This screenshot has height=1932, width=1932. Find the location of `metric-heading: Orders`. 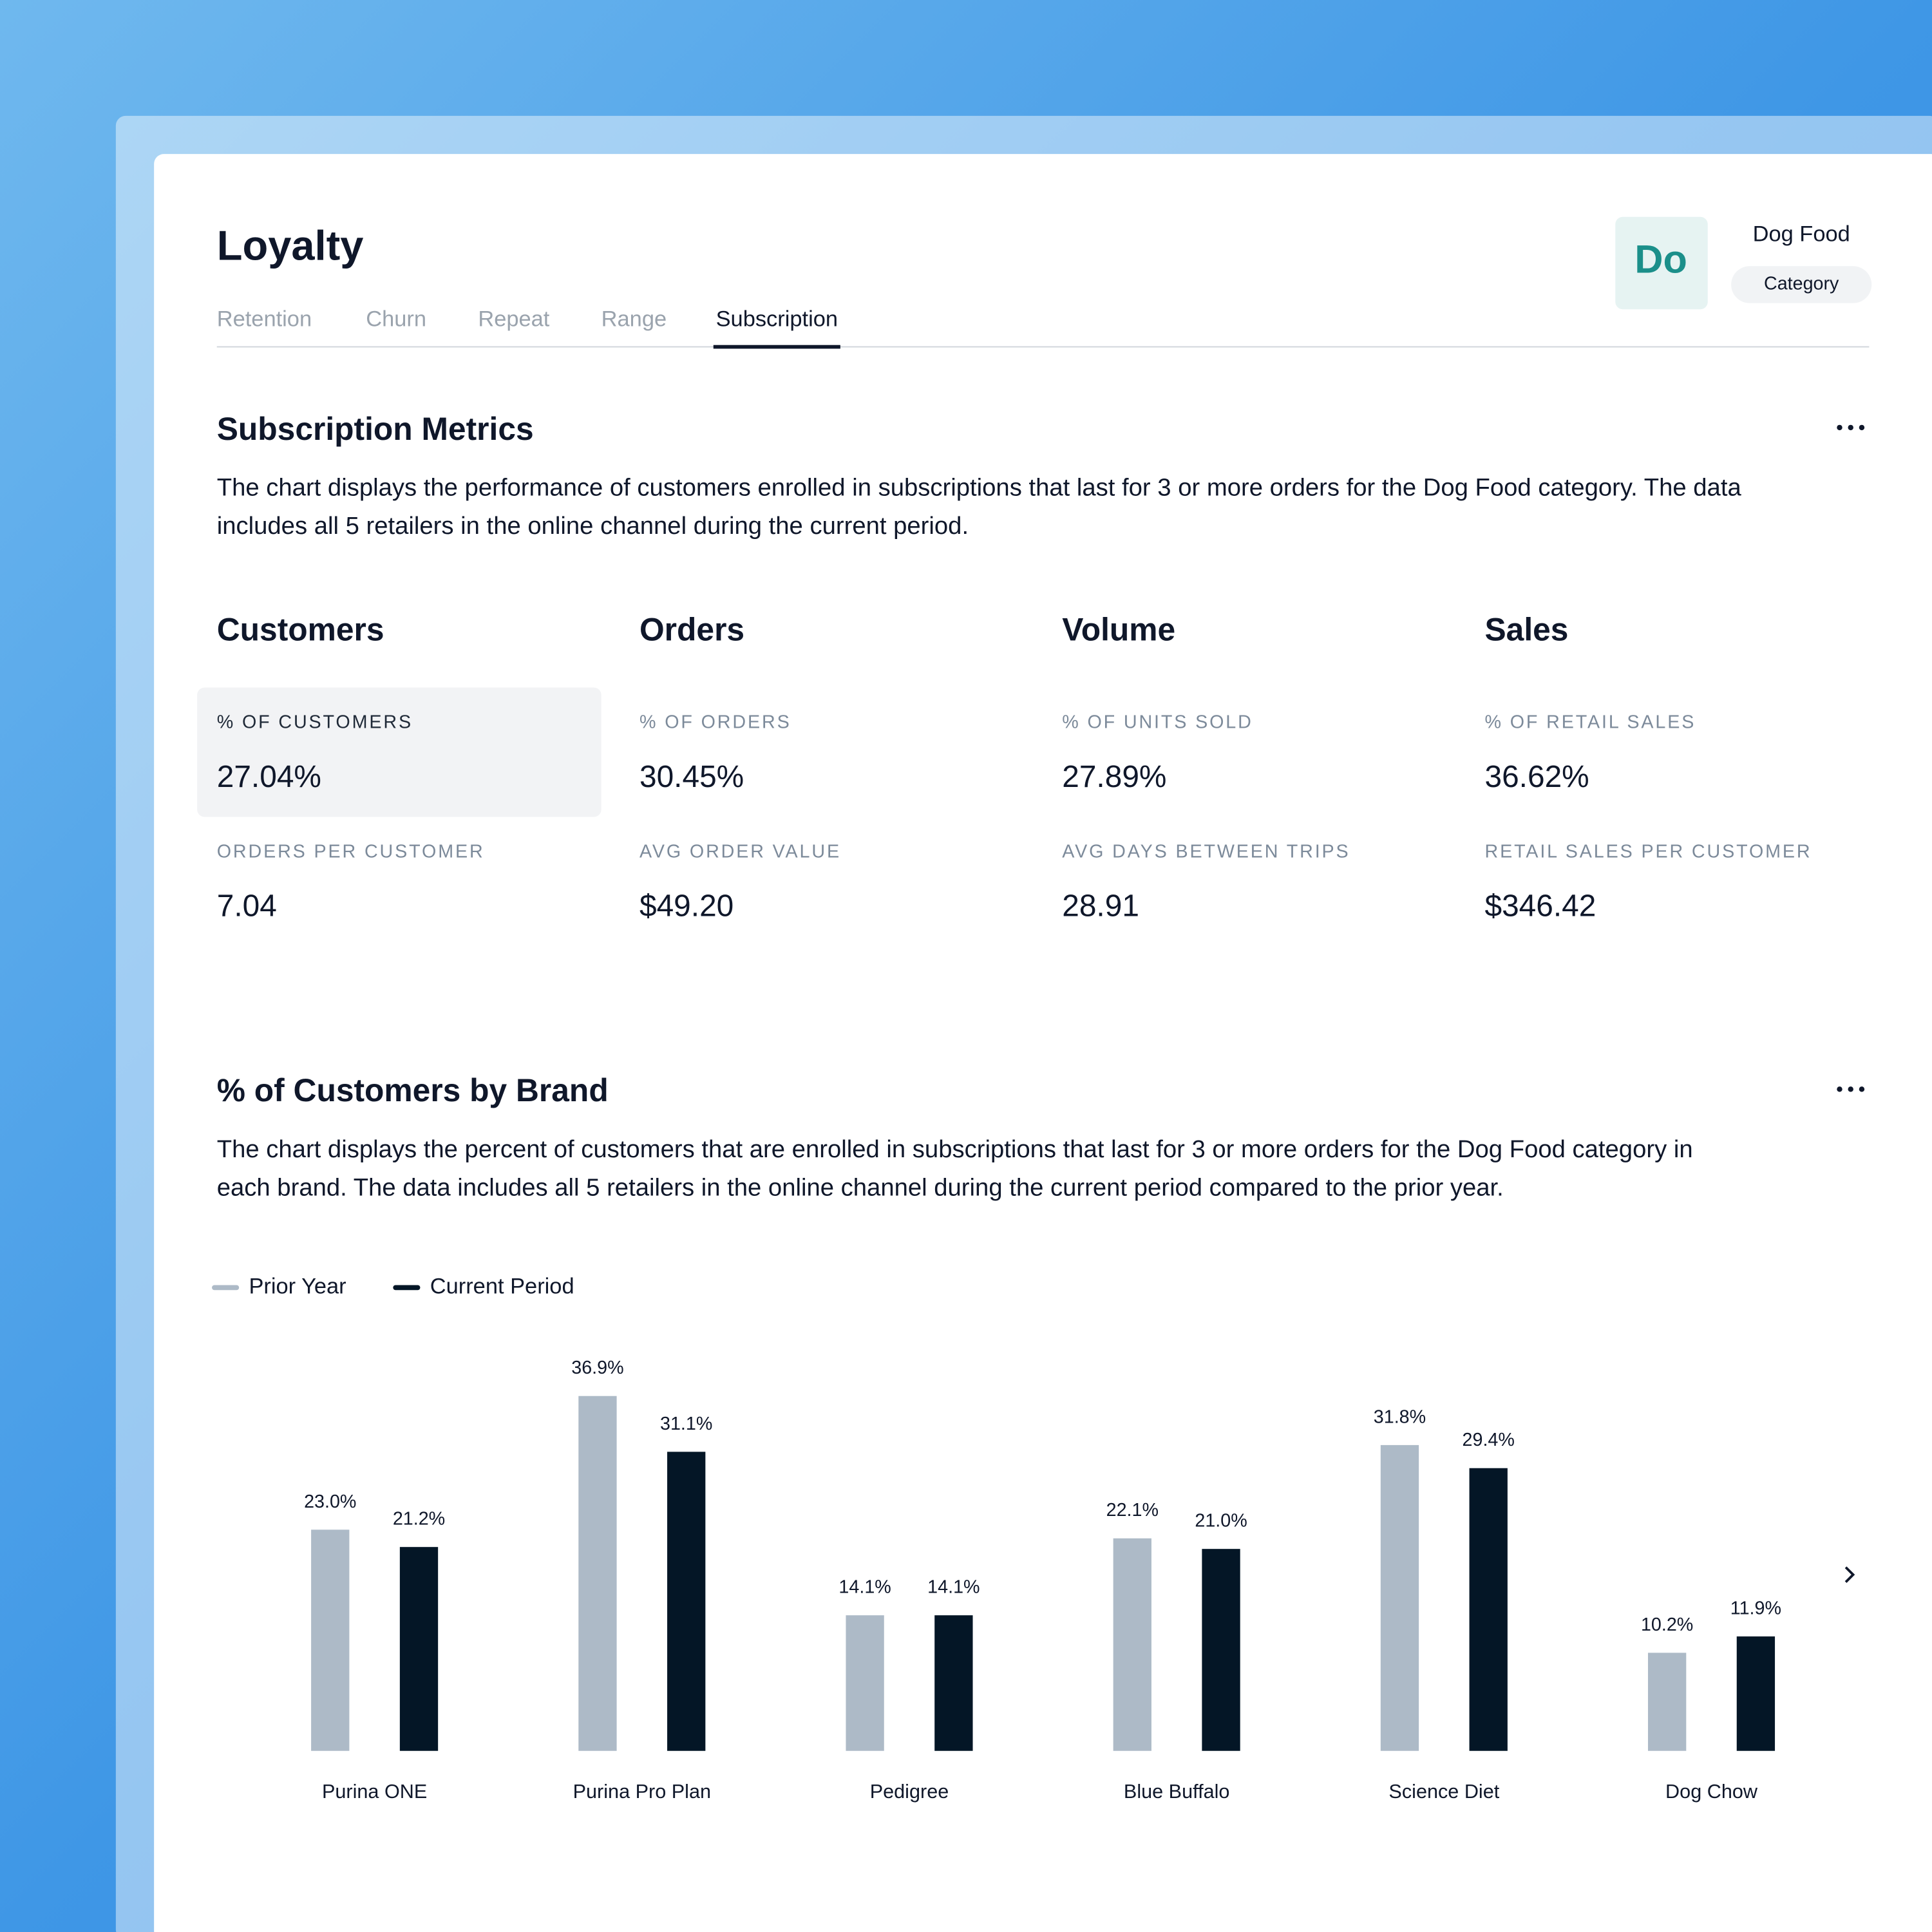

metric-heading: Orders is located at coordinates (691, 630).